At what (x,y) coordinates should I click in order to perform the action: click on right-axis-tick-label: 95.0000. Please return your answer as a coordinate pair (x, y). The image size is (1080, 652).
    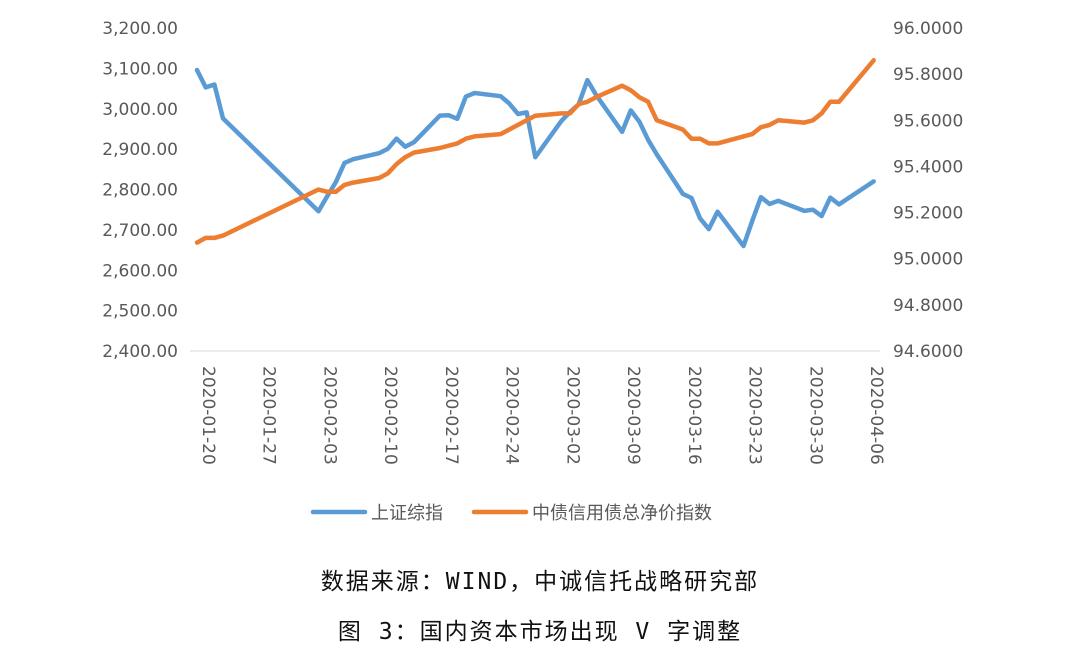
    Looking at the image, I should click on (928, 260).